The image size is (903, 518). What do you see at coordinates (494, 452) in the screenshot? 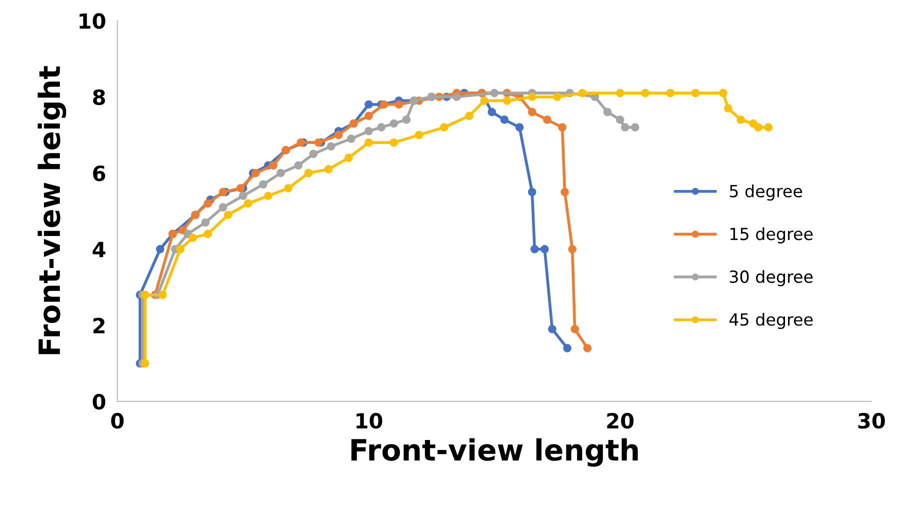
I see `x-axis-title: Front-view length` at bounding box center [494, 452].